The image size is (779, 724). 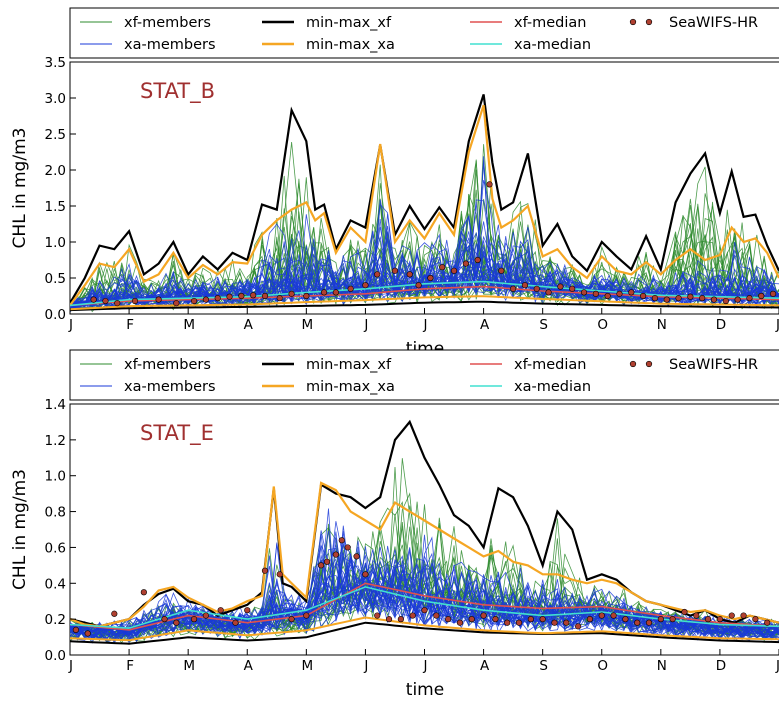 I want to click on y-tick-label-3: 0.6, so click(x=55, y=548).